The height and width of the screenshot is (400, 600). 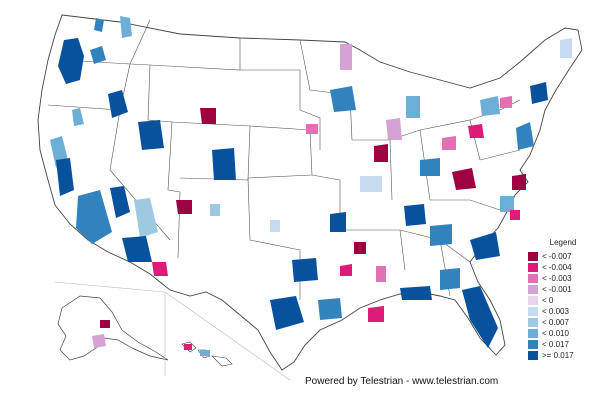 I want to click on legend-item: < -0.003, so click(x=563, y=278).